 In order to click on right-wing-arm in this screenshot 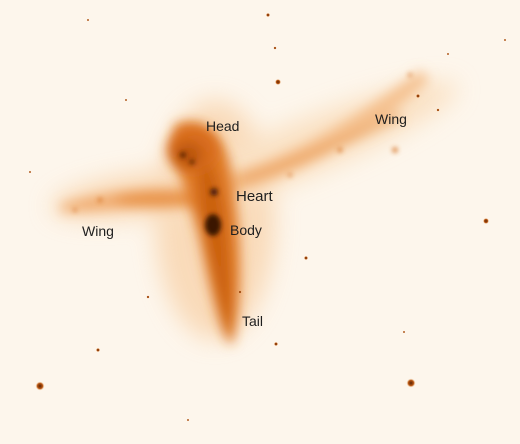, I will do `click(327, 132)`.